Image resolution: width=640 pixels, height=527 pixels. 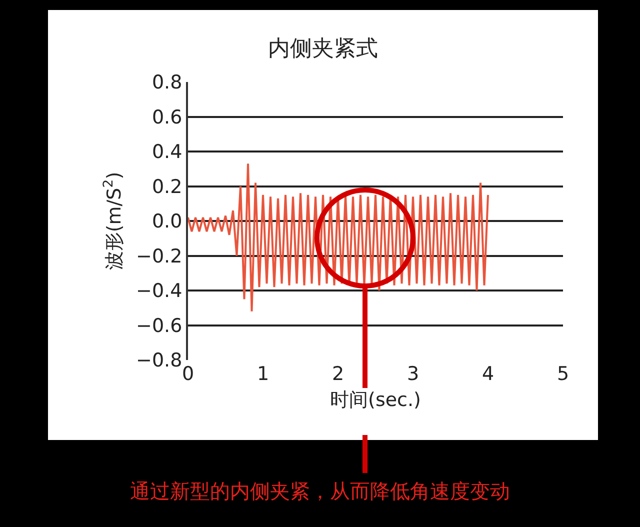 I want to click on y-tick-label: −0.8, so click(x=159, y=361).